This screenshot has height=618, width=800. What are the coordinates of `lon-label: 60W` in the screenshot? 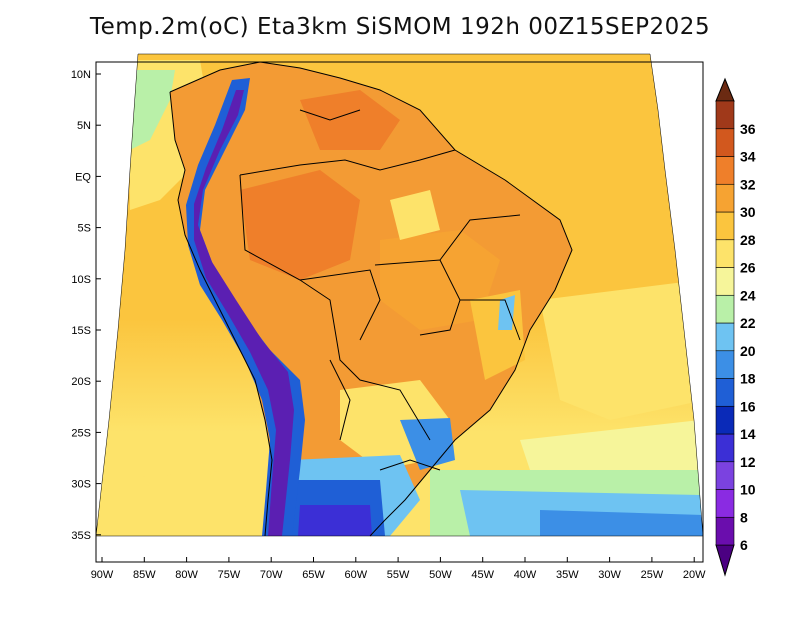 It's located at (355, 575).